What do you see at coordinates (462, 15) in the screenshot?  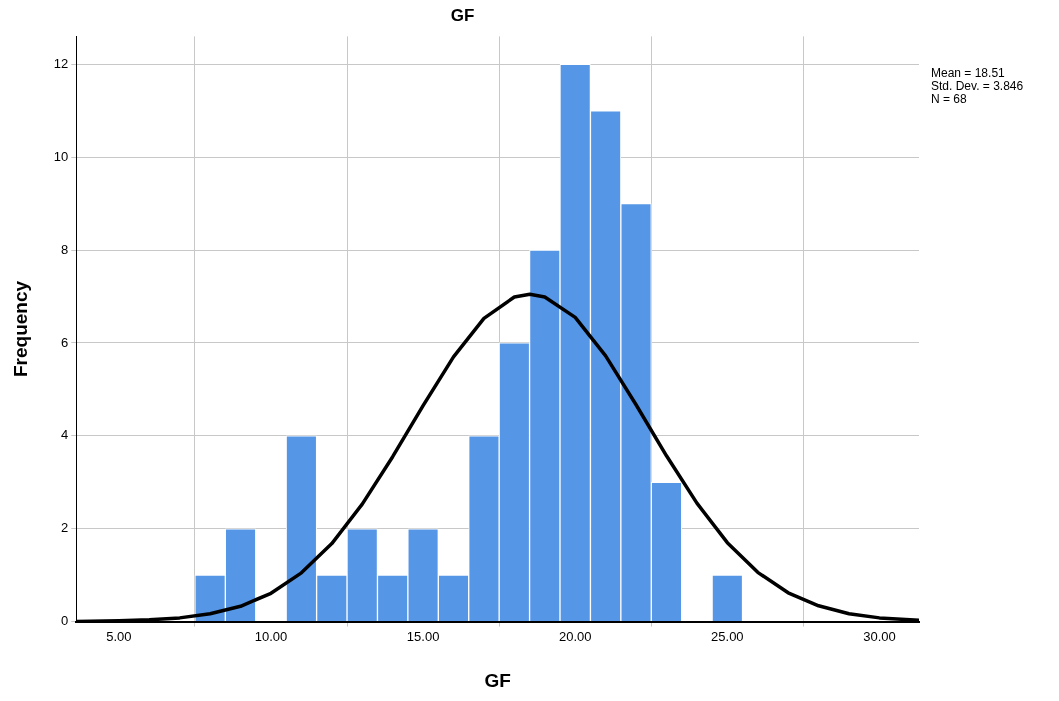 I see `chart-title: GF` at bounding box center [462, 15].